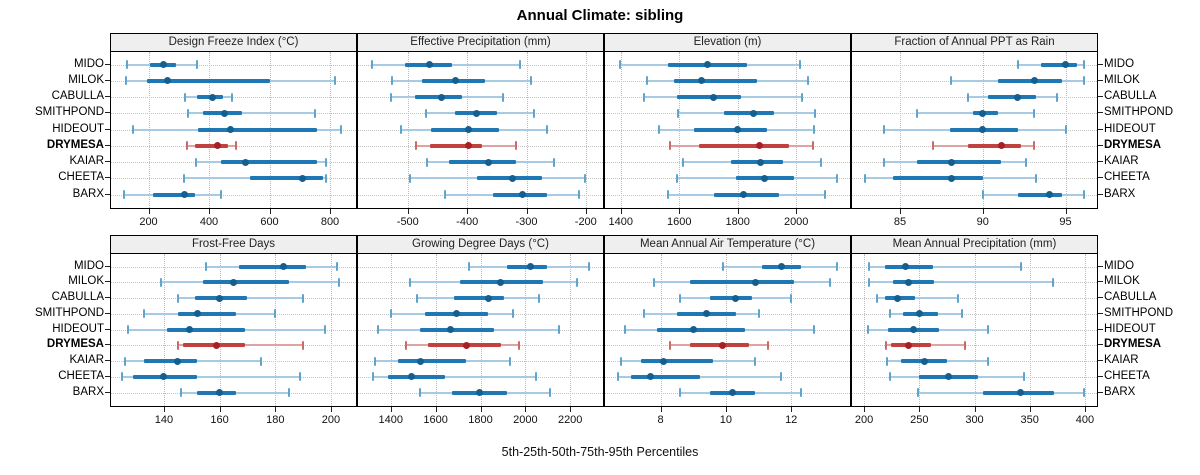 This screenshot has width=1200, height=475. What do you see at coordinates (1127, 375) in the screenshot?
I see `site-label: CHEETA` at bounding box center [1127, 375].